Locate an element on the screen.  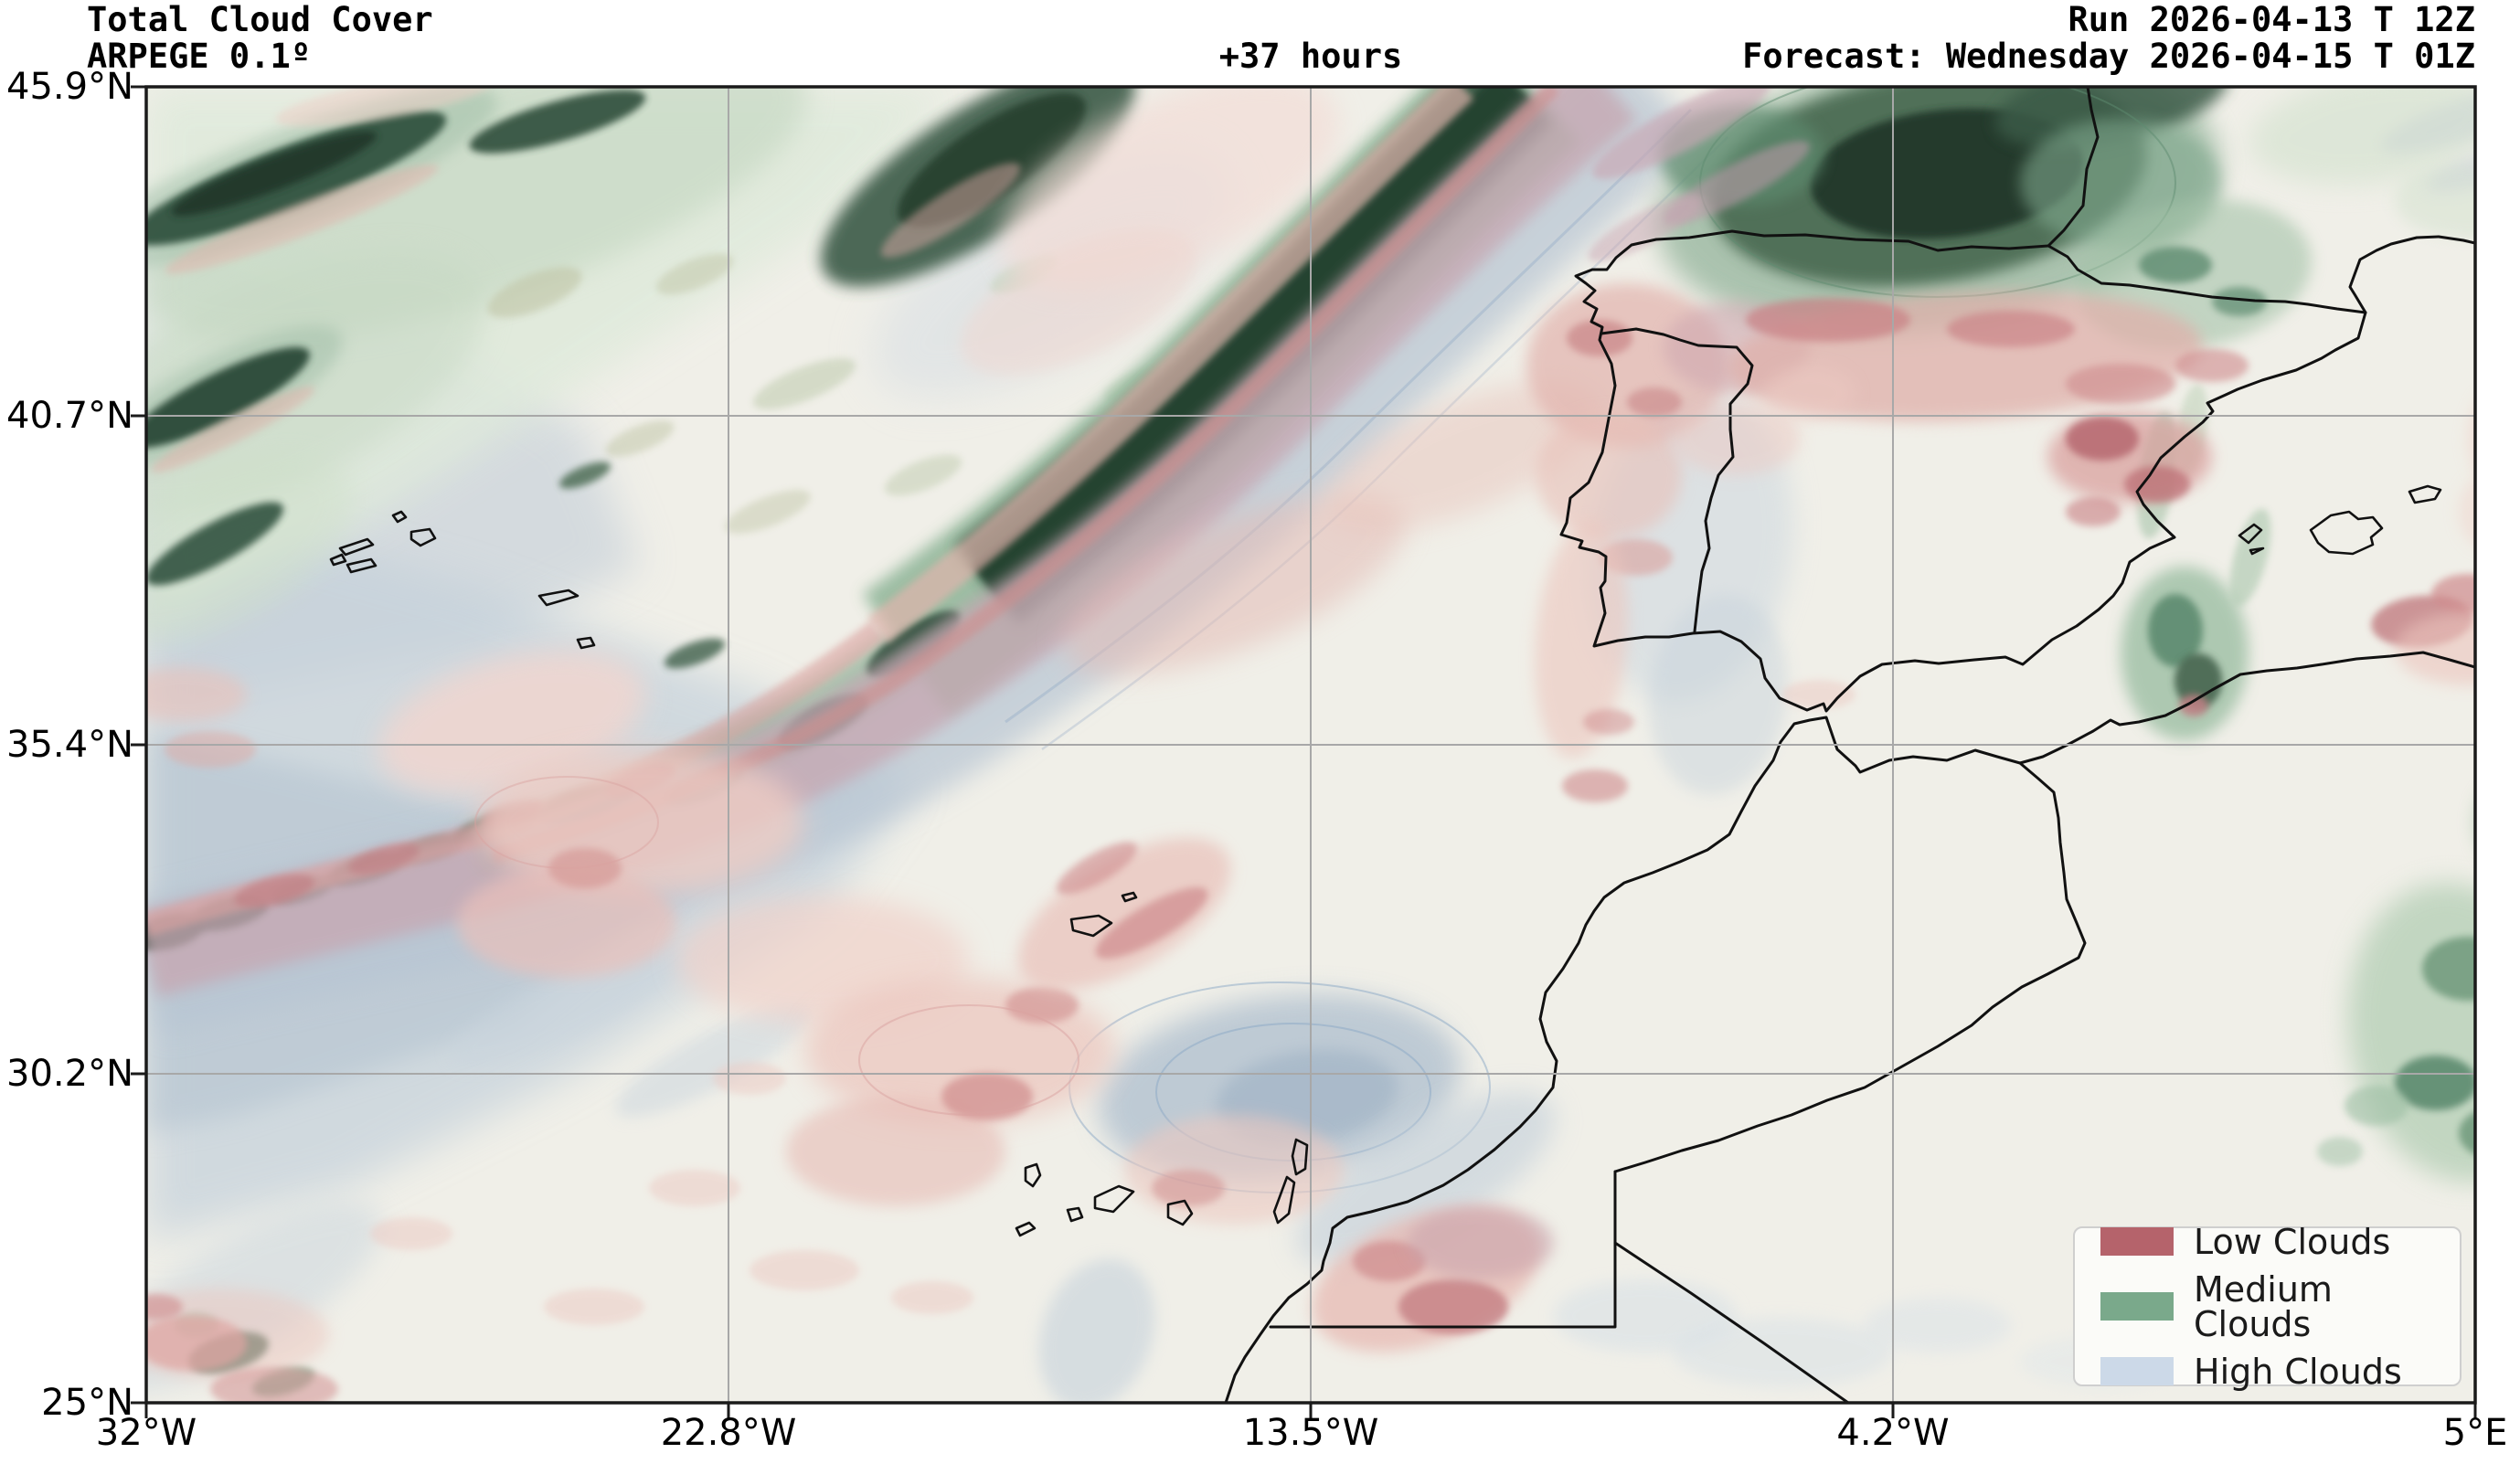
legend-item-high-clouds: High Clouds is located at coordinates (2280, 1371).